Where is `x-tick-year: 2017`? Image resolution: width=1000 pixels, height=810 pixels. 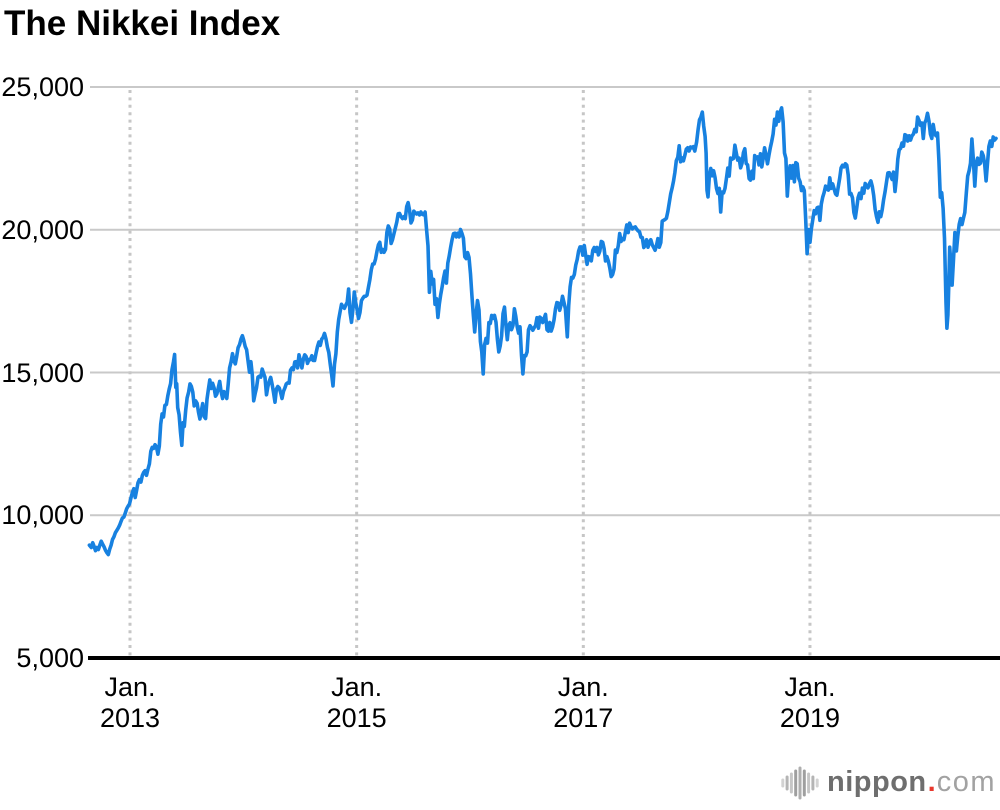
x-tick-year: 2017 is located at coordinates (583, 718).